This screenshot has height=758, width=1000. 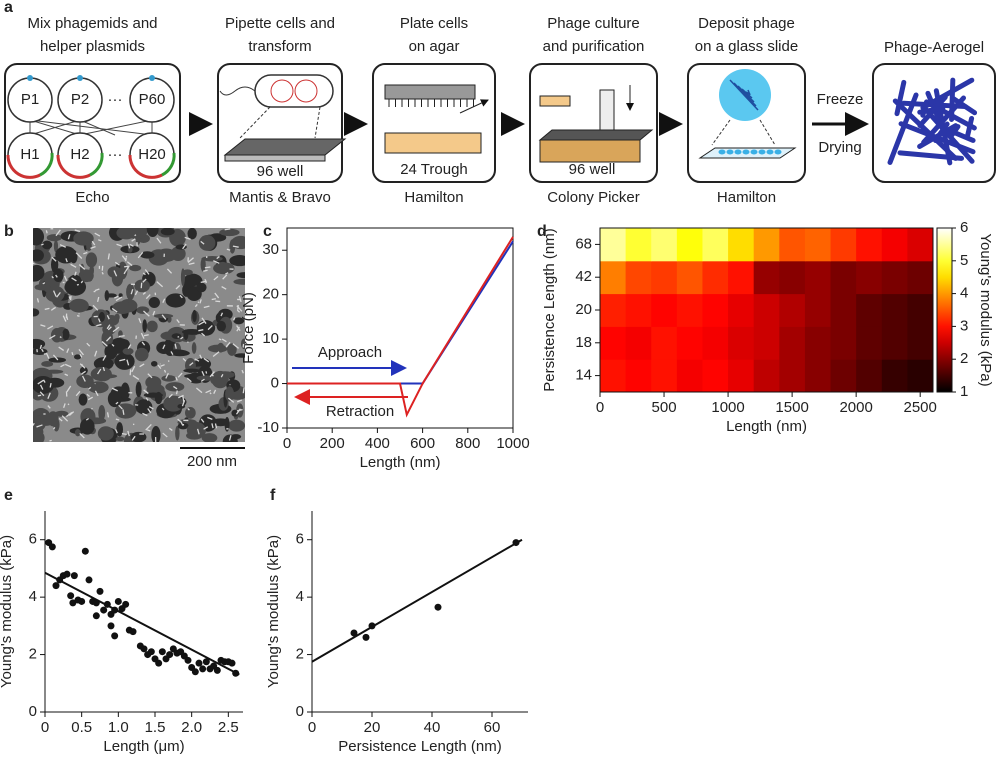 I want to click on y-axis-label: Young's modulus (kPa), so click(x=7, y=611).